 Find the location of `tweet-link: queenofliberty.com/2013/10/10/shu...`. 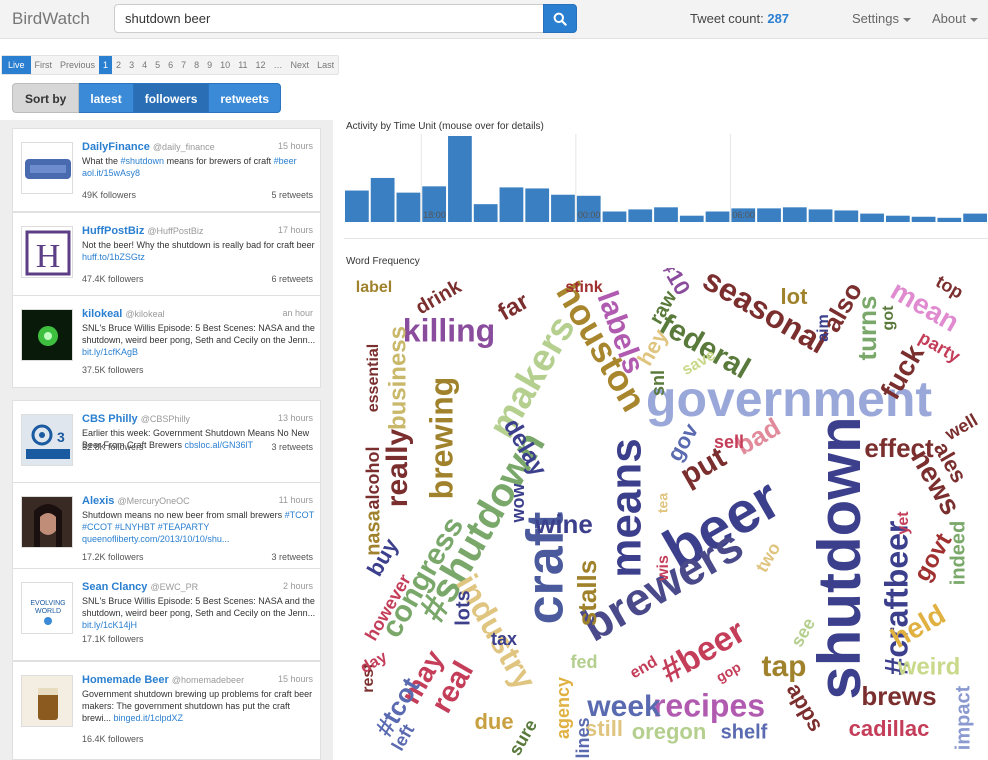

tweet-link: queenofliberty.com/2013/10/10/shu... is located at coordinates (156, 539).